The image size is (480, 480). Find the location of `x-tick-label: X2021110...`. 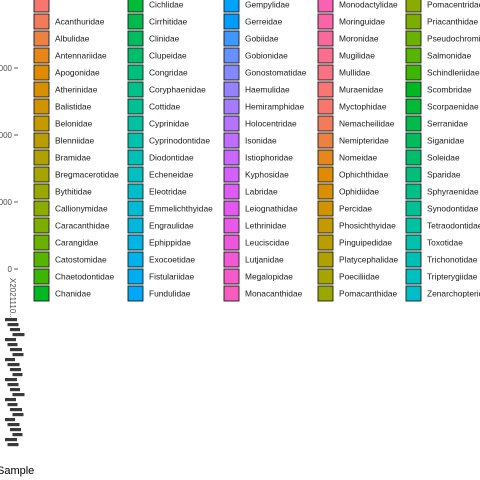

x-tick-label: X2021110... is located at coordinates (12, 299).